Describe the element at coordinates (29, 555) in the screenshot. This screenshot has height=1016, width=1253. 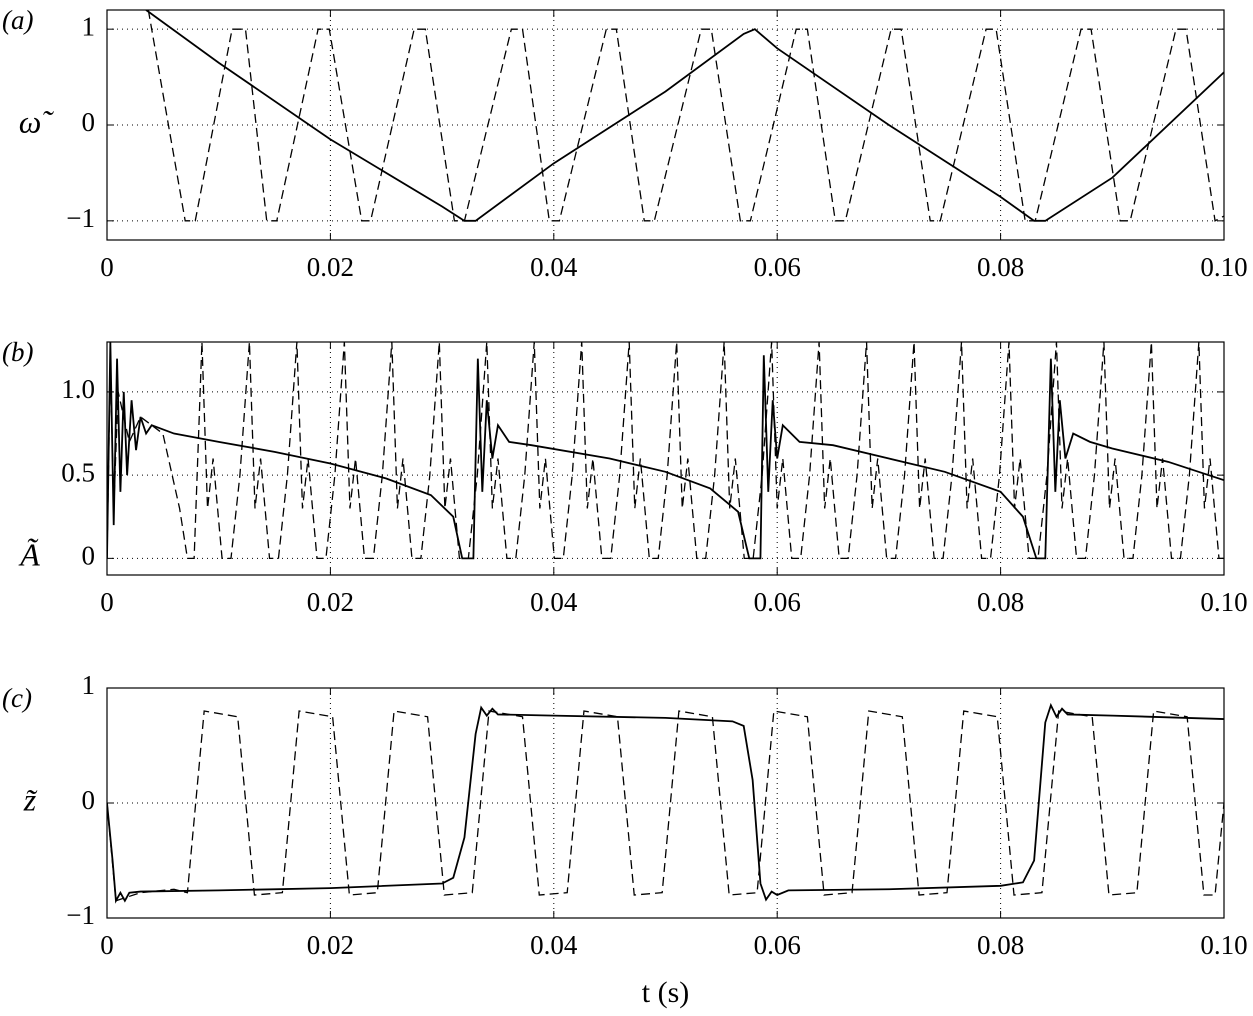
I see `y-axis-label: Ã` at that location.